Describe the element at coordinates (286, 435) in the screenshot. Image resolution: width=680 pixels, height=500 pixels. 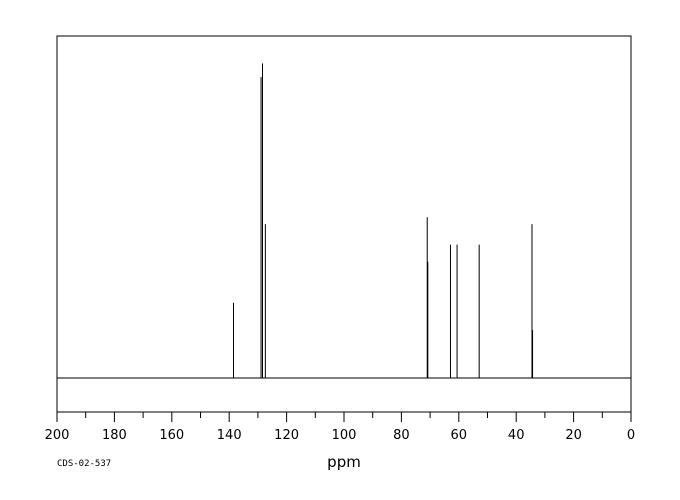
I see `x-tick-label-120: 120` at that location.